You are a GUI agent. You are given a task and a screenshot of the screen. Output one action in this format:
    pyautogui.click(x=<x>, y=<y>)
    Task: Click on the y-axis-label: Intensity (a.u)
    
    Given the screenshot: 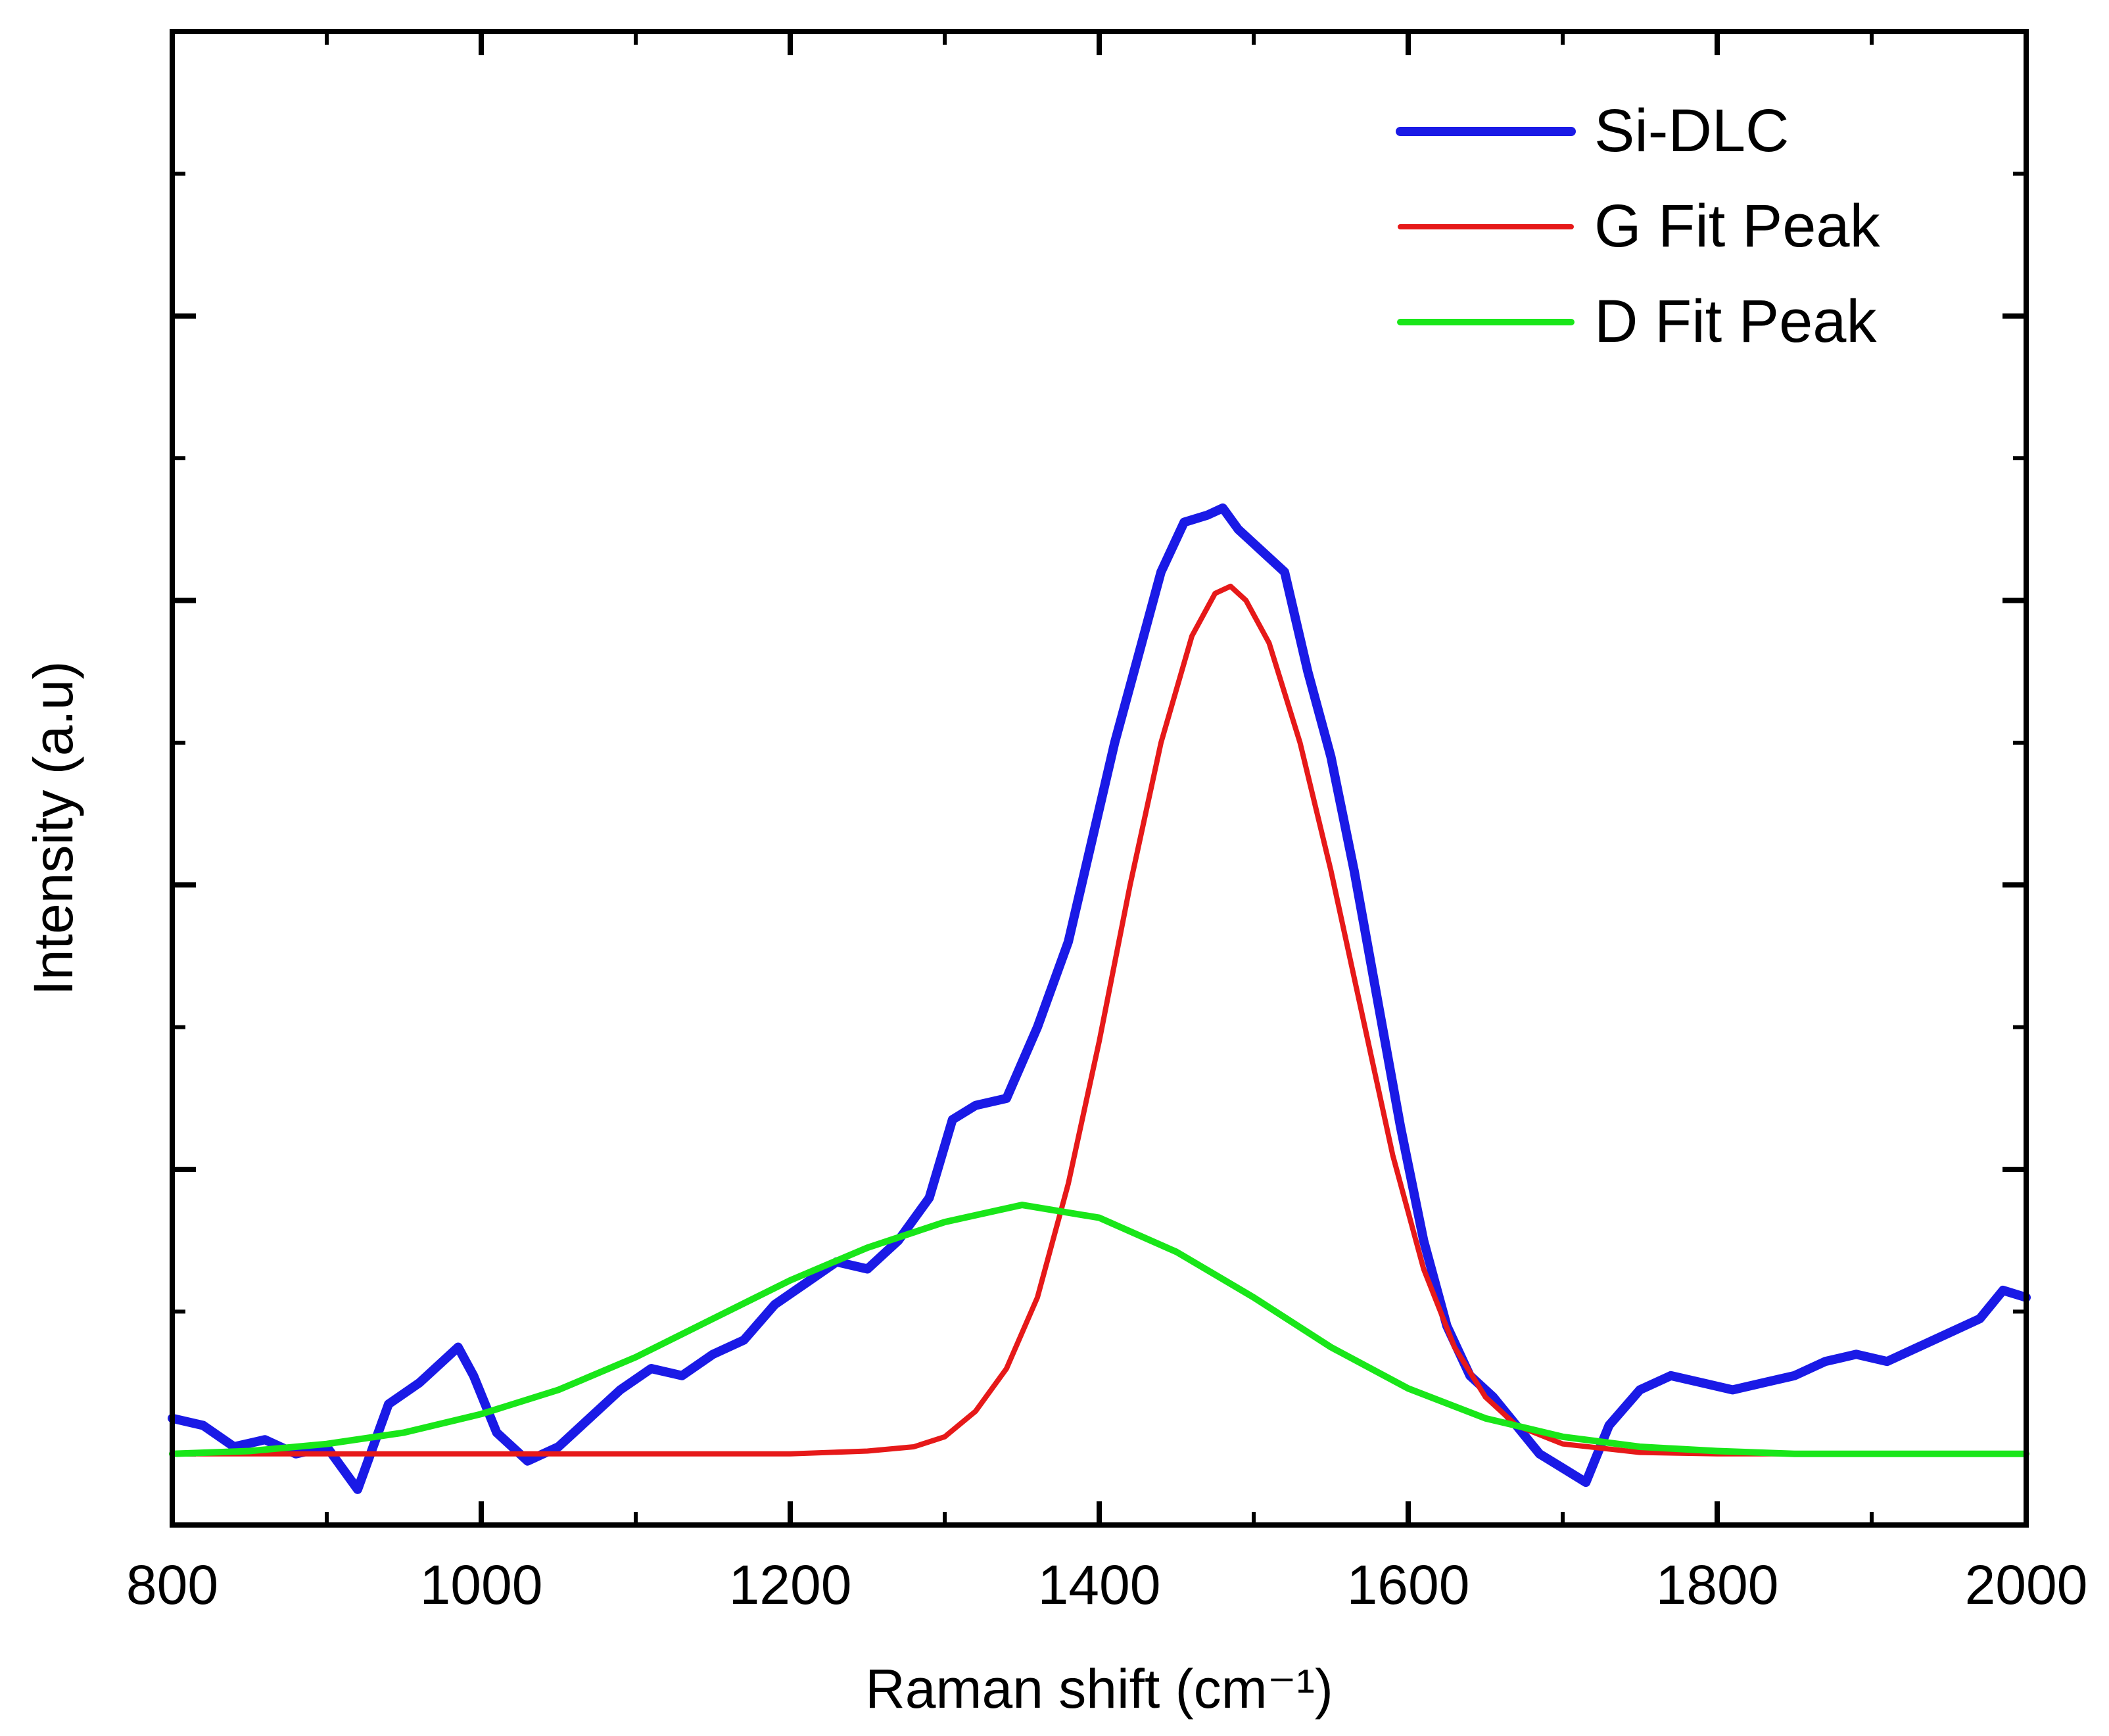 What is the action you would take?
    pyautogui.click(x=53, y=829)
    